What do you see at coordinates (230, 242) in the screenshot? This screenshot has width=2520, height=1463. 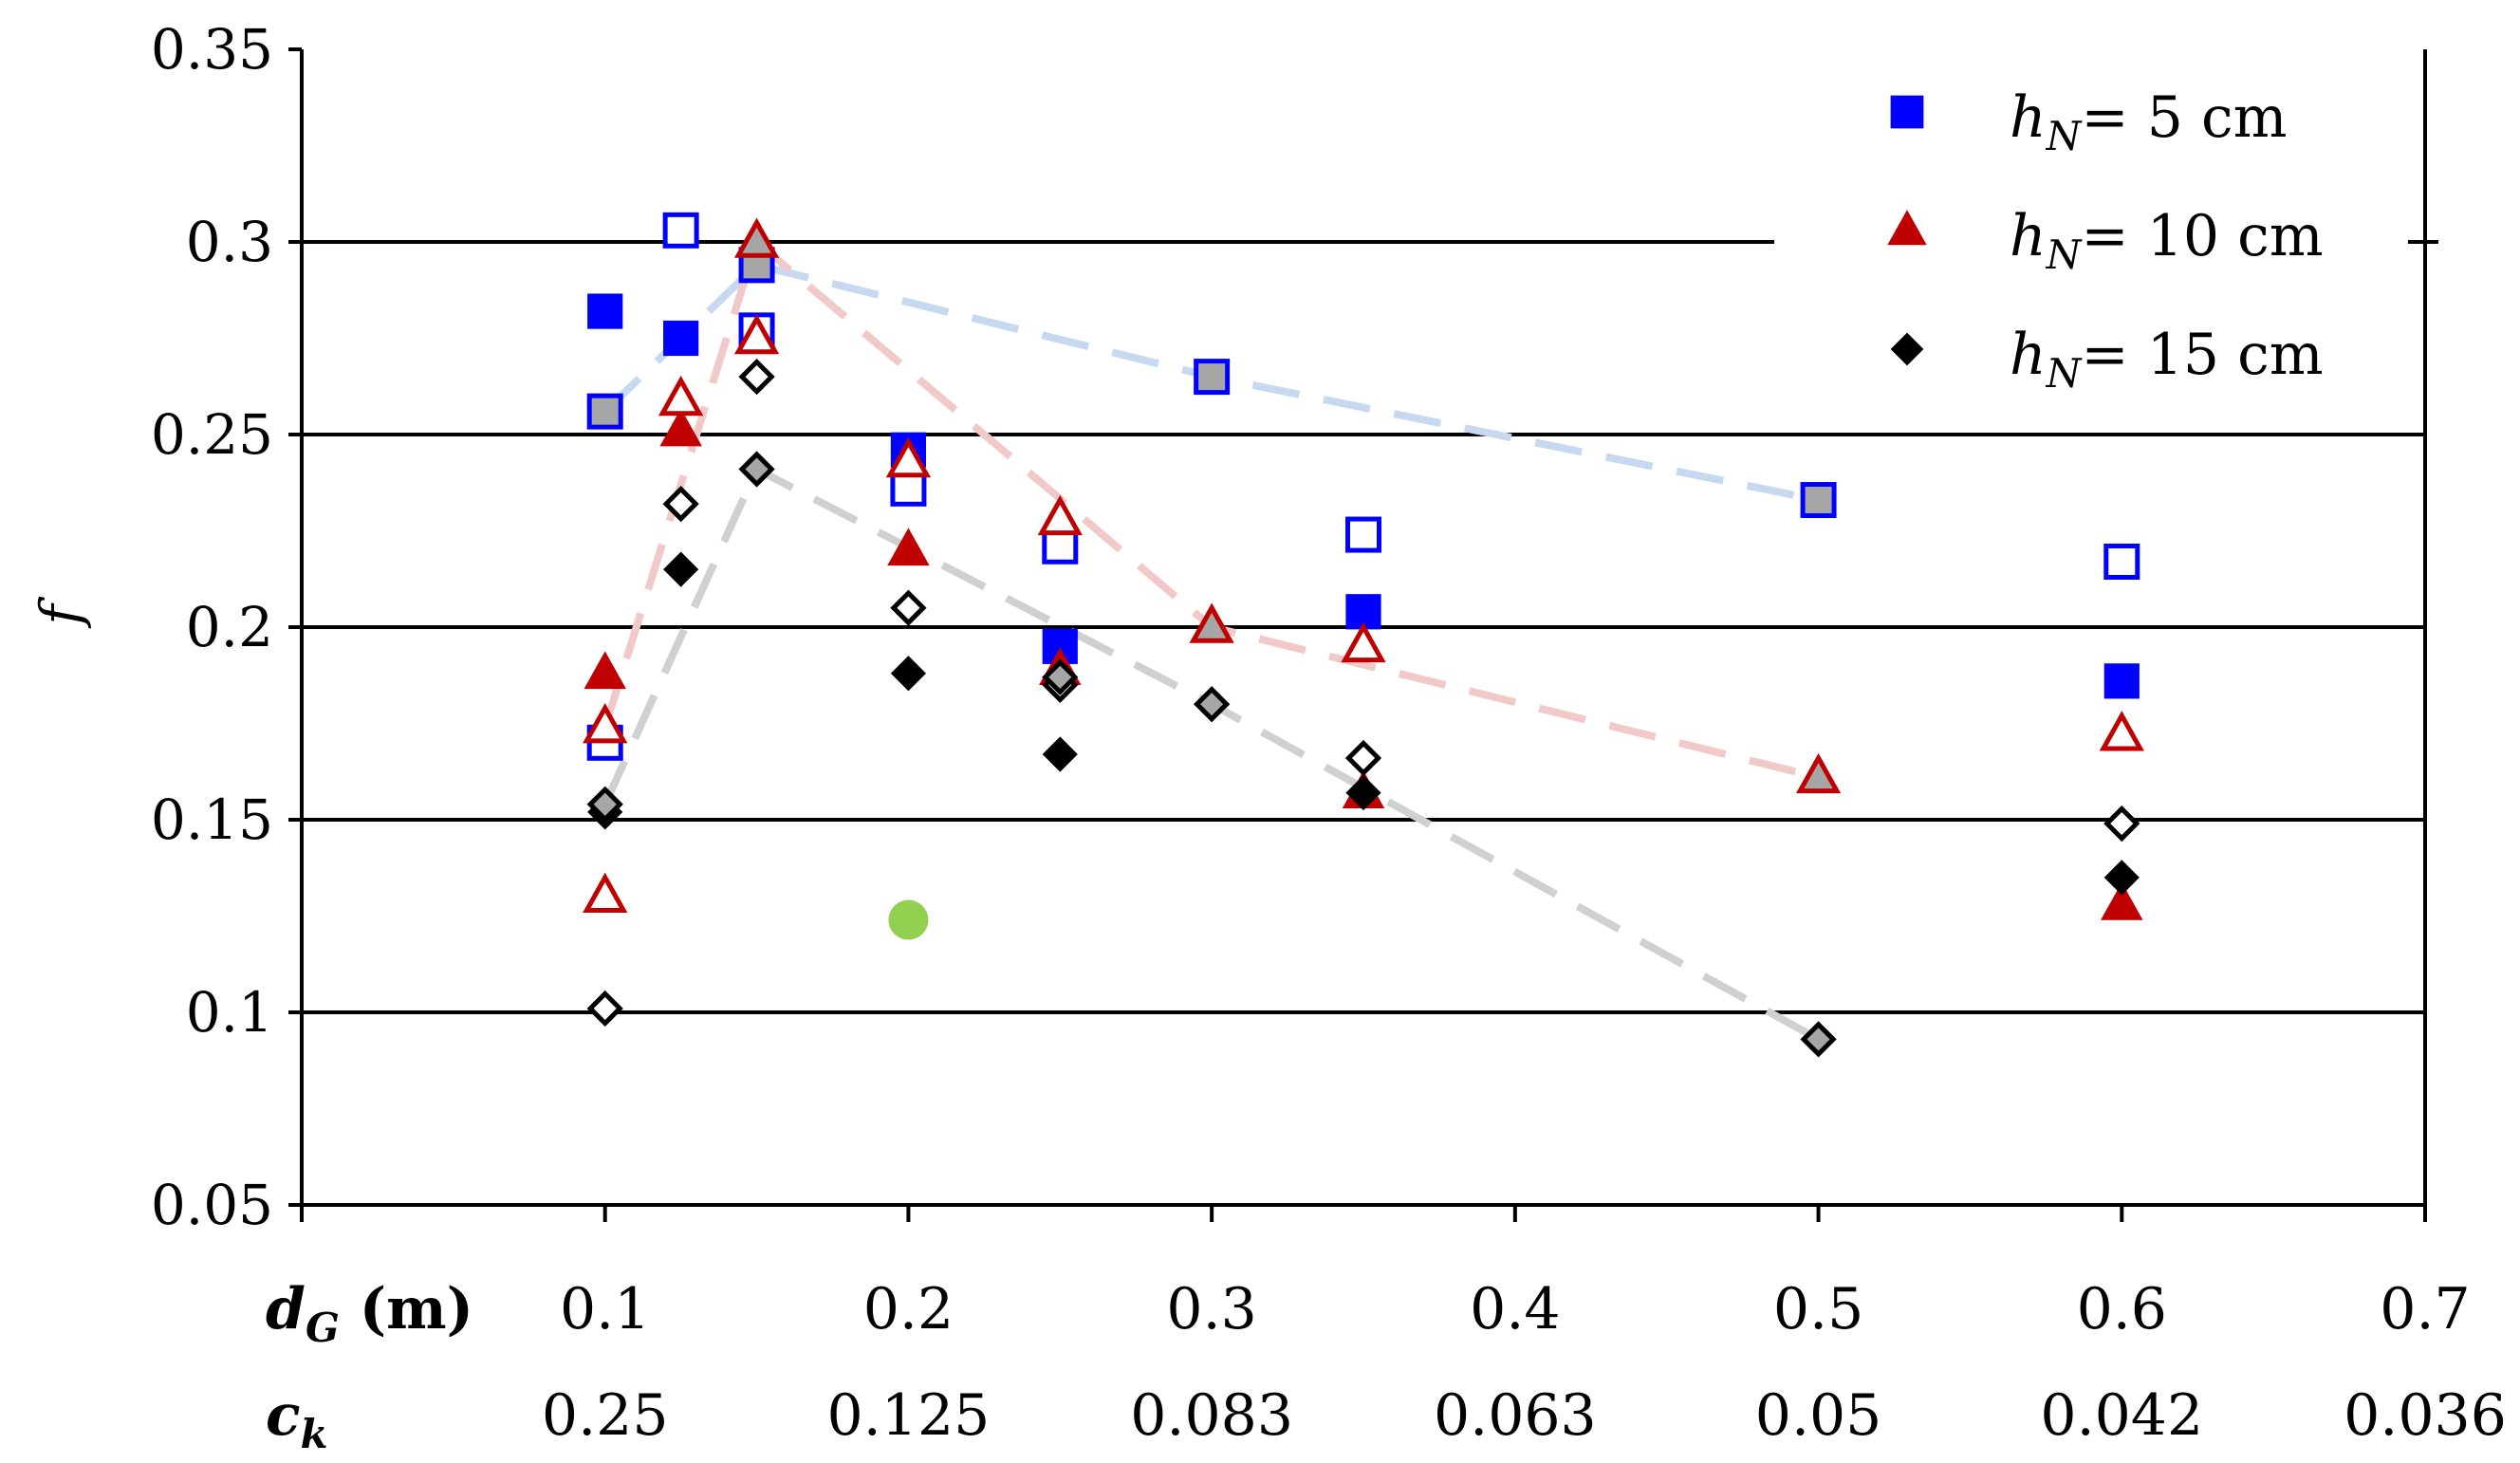 I see `y-tick-label: 0.3` at bounding box center [230, 242].